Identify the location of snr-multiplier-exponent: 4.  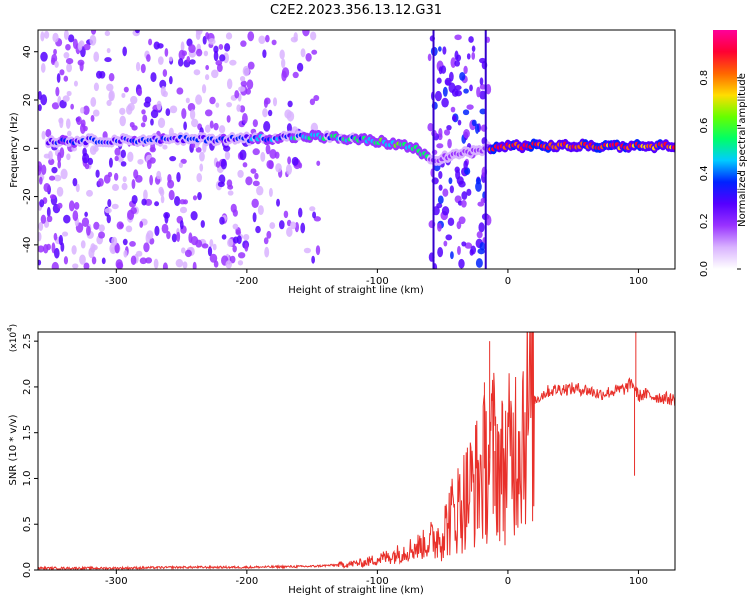
(10, 329).